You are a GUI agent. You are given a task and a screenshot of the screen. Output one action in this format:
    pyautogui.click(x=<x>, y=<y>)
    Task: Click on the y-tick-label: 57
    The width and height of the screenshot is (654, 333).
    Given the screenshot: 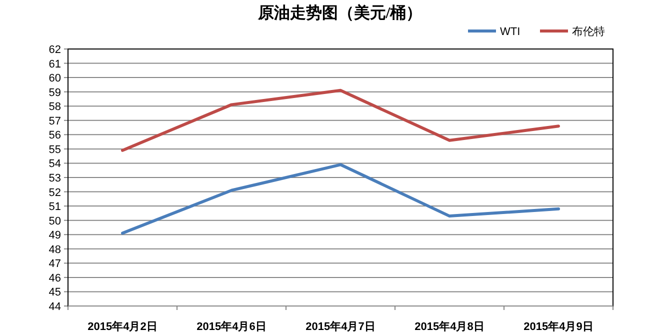 What is the action you would take?
    pyautogui.click(x=54, y=121)
    